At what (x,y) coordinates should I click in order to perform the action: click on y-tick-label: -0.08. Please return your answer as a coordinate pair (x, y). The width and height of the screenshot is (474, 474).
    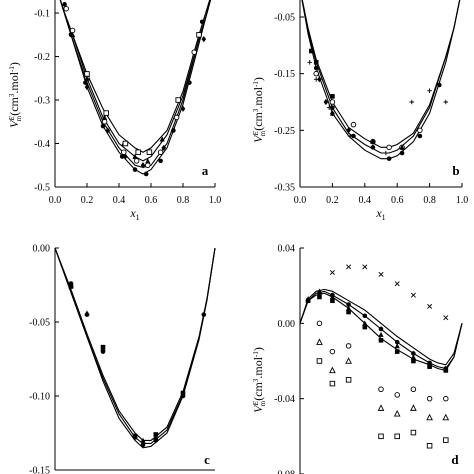
    Looking at the image, I should click on (284, 472).